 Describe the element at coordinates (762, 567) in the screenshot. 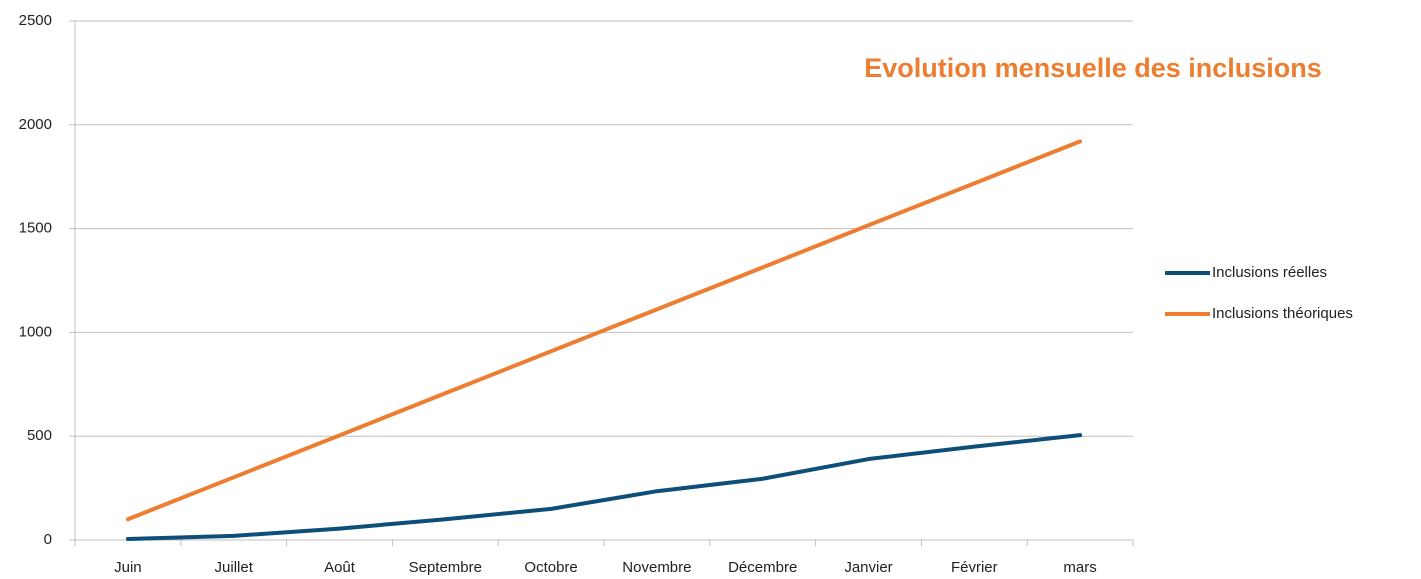

I see `x-tick-label: Décembre` at that location.